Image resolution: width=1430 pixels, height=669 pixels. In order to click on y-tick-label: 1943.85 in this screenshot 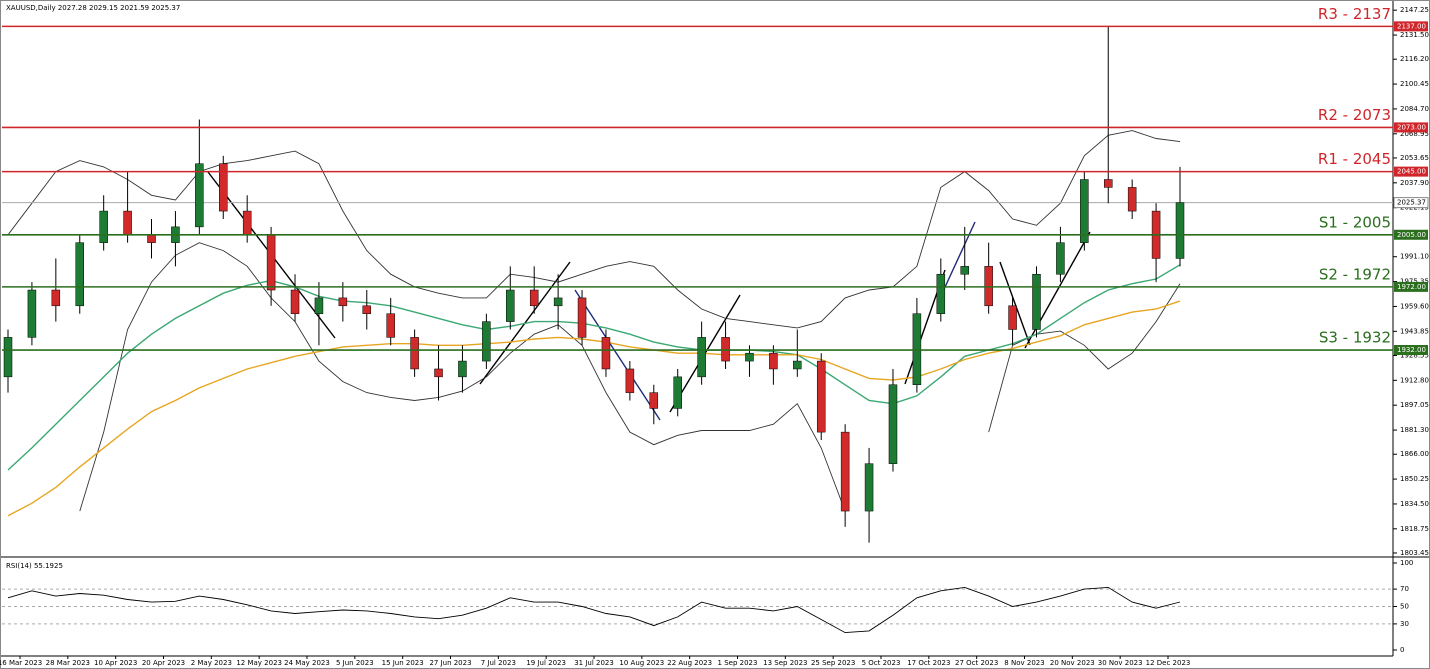, I will do `click(1414, 331)`.